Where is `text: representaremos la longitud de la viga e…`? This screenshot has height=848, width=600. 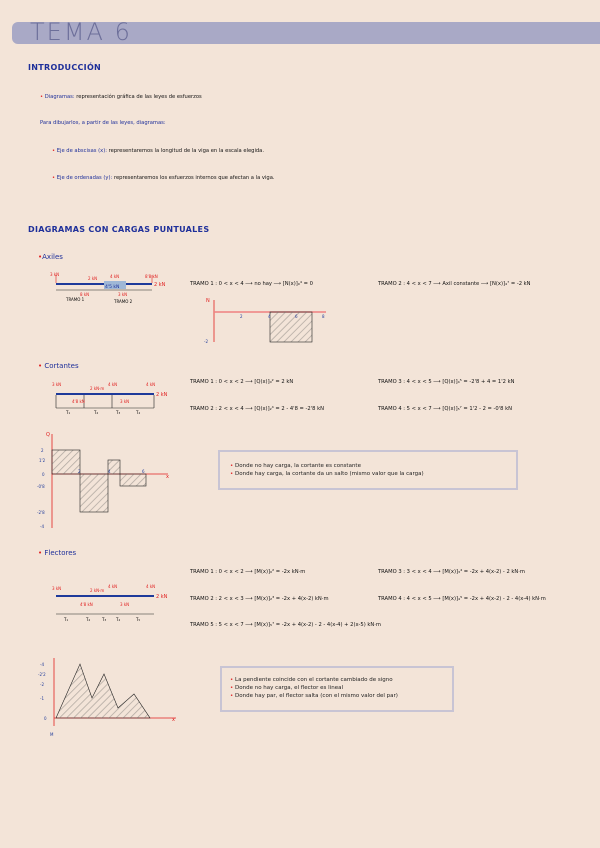 text: representaremos la longitud de la viga e… is located at coordinates (186, 151).